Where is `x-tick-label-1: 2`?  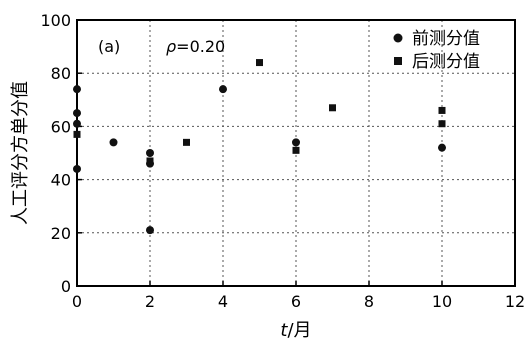 x-tick-label-1: 2 is located at coordinates (150, 301).